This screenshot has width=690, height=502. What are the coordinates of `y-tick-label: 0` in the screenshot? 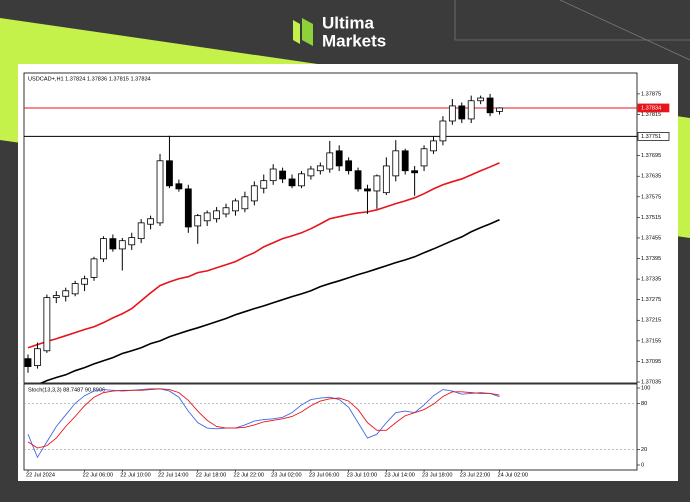 It's located at (642, 465).